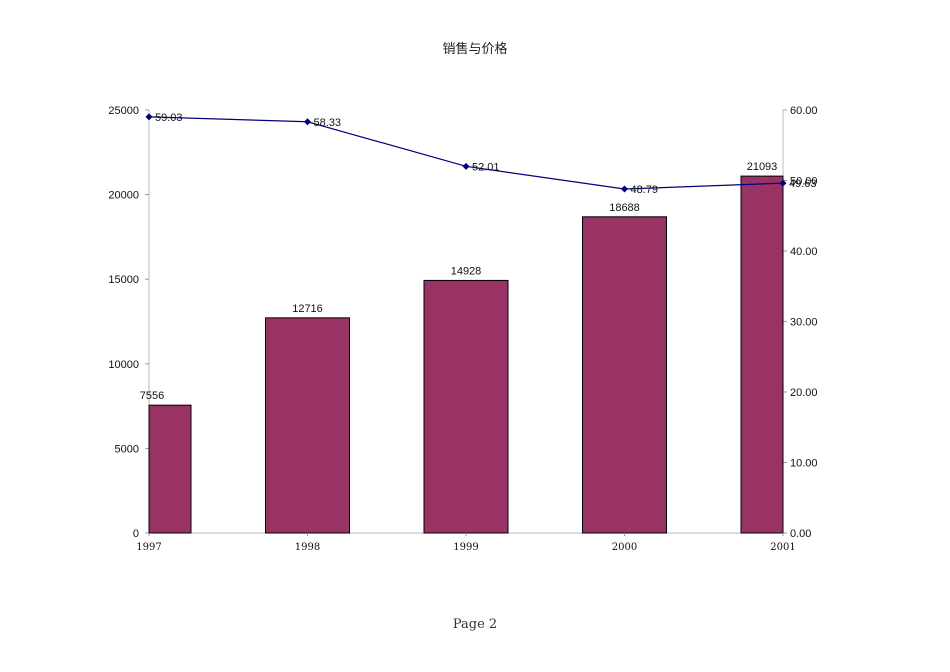  What do you see at coordinates (307, 547) in the screenshot?
I see `x-tick-label: 1998` at bounding box center [307, 547].